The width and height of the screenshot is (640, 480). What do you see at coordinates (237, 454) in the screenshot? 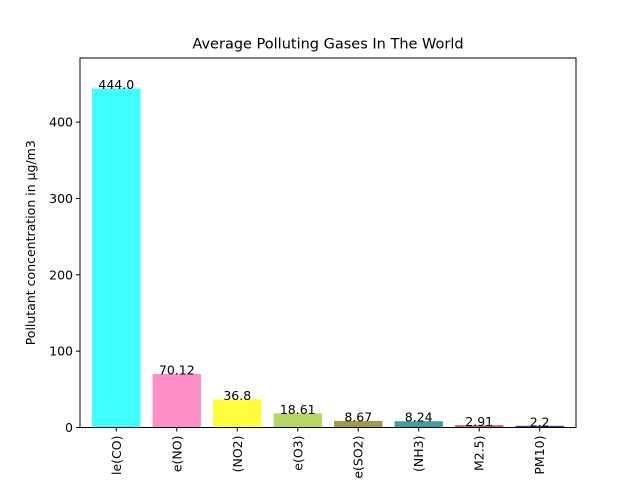
I see `x-tick-label-2: (NO2)` at bounding box center [237, 454].